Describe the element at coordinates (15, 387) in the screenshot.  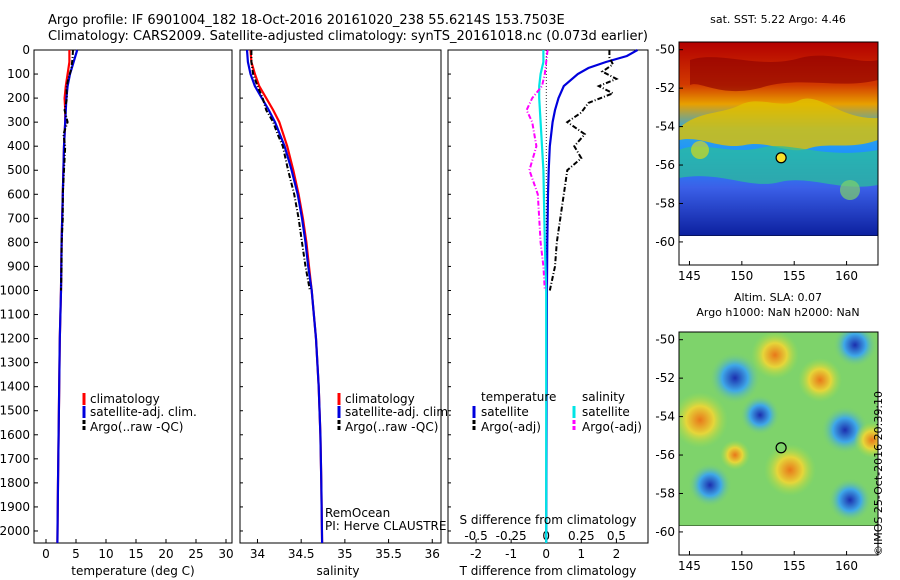
I see `depth-tick-label: 1400` at that location.